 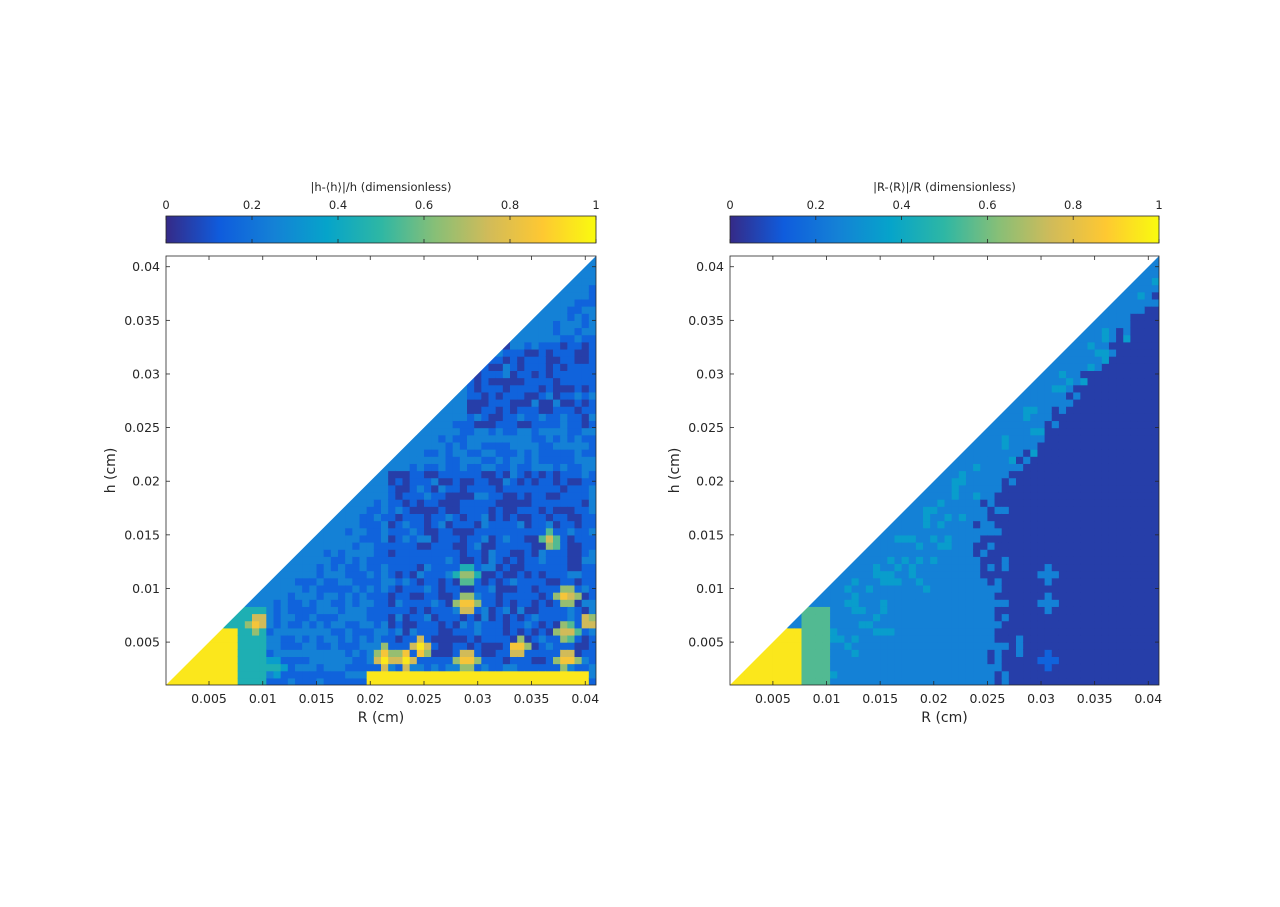 I want to click on x-tick-label: 0.02, so click(x=370, y=698).